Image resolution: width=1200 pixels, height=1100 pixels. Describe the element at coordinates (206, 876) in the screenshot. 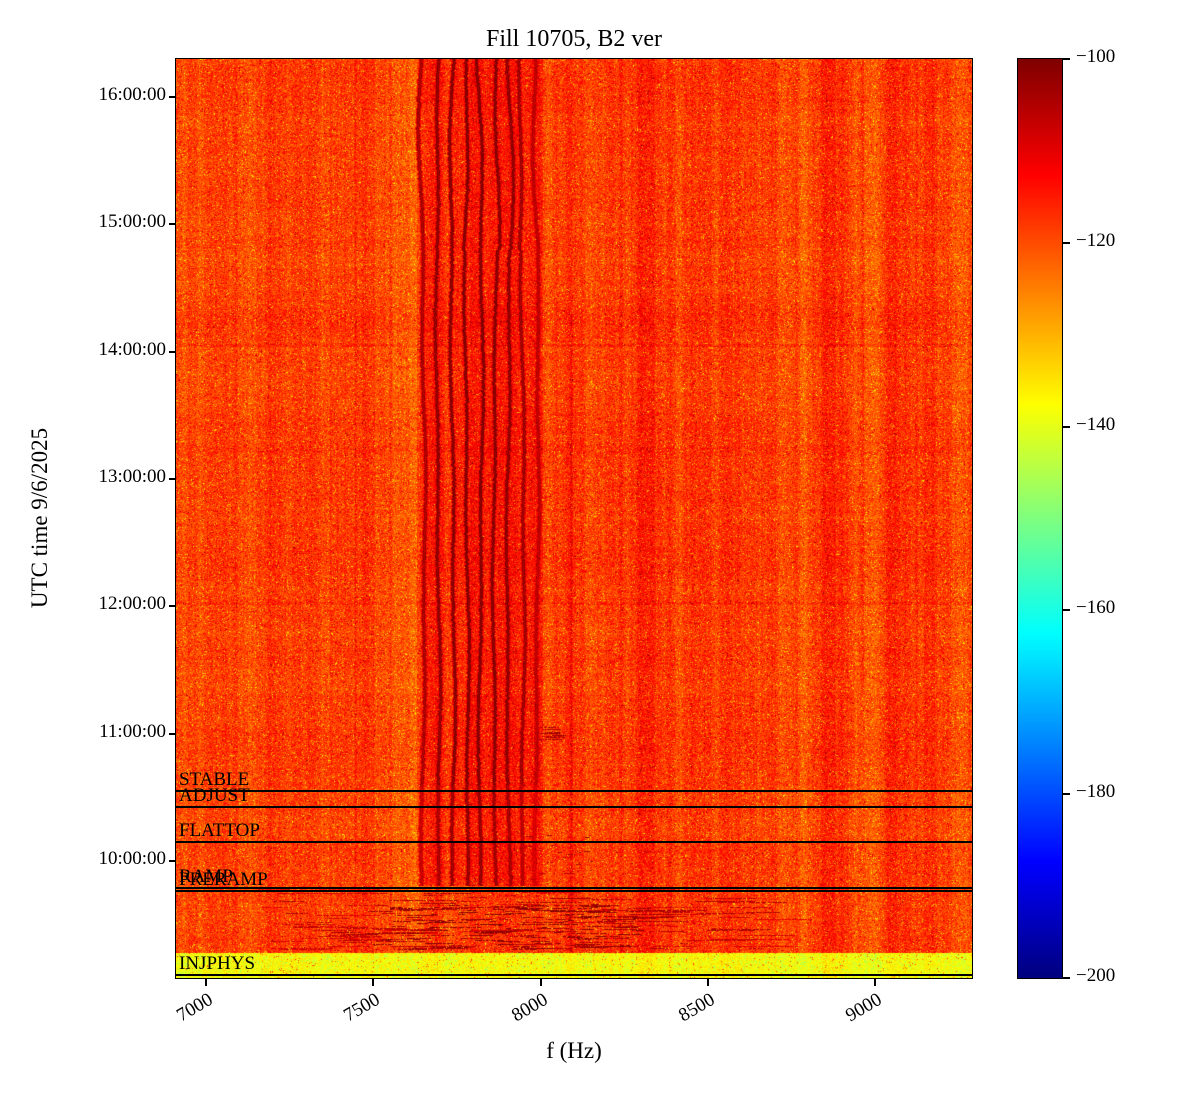

I see `beam-mode-label-ramp: RAMP` at that location.